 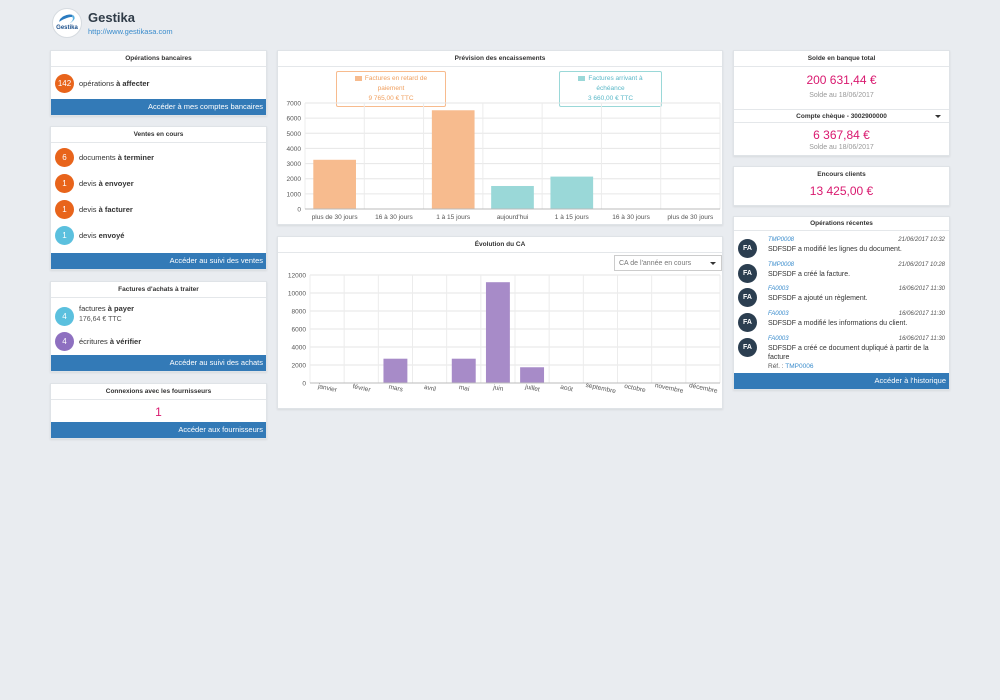 I want to click on row-text: factures, so click(x=92, y=308).